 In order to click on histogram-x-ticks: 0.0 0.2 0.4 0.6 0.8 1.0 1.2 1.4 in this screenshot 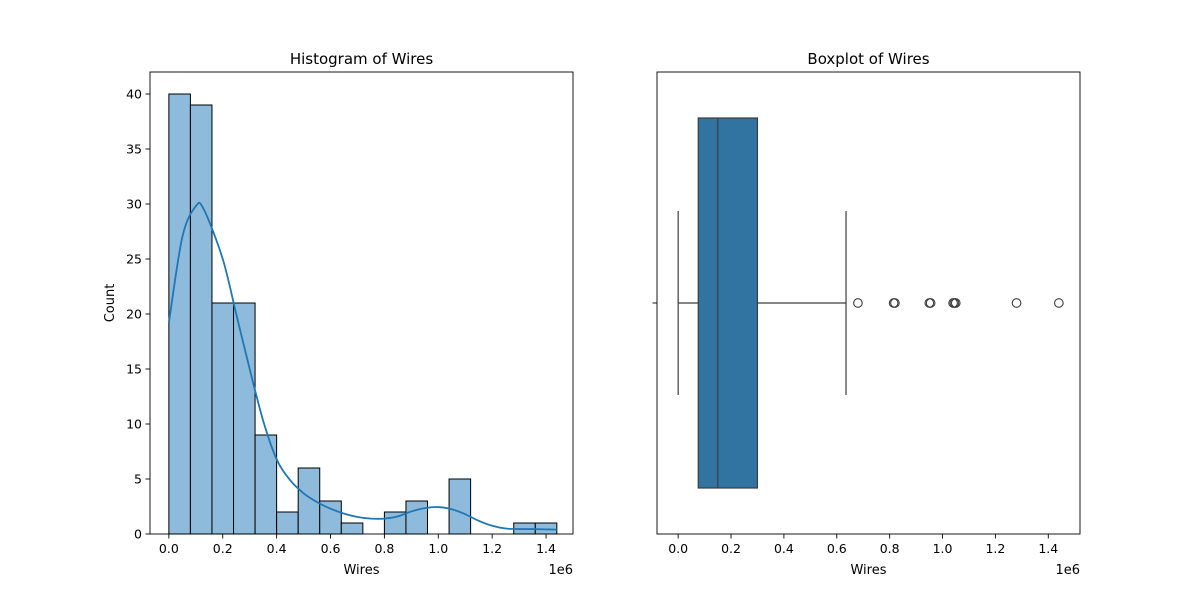, I will do `click(357, 545)`.